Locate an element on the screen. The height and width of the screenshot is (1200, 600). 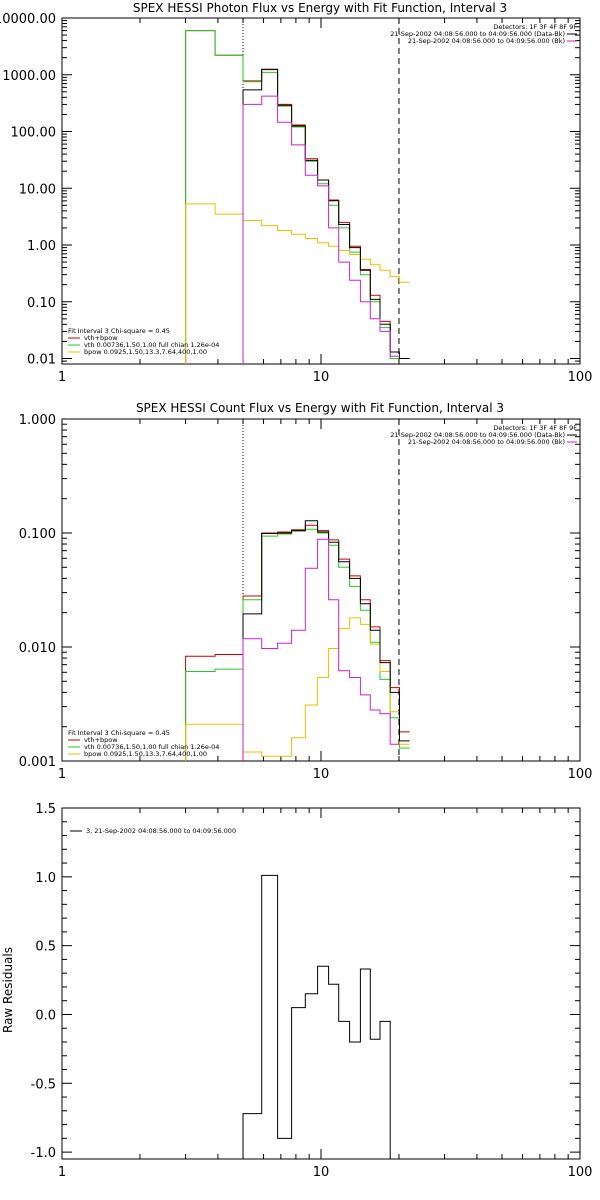
residuals-x-tick-label: 1 is located at coordinates (62, 1172).